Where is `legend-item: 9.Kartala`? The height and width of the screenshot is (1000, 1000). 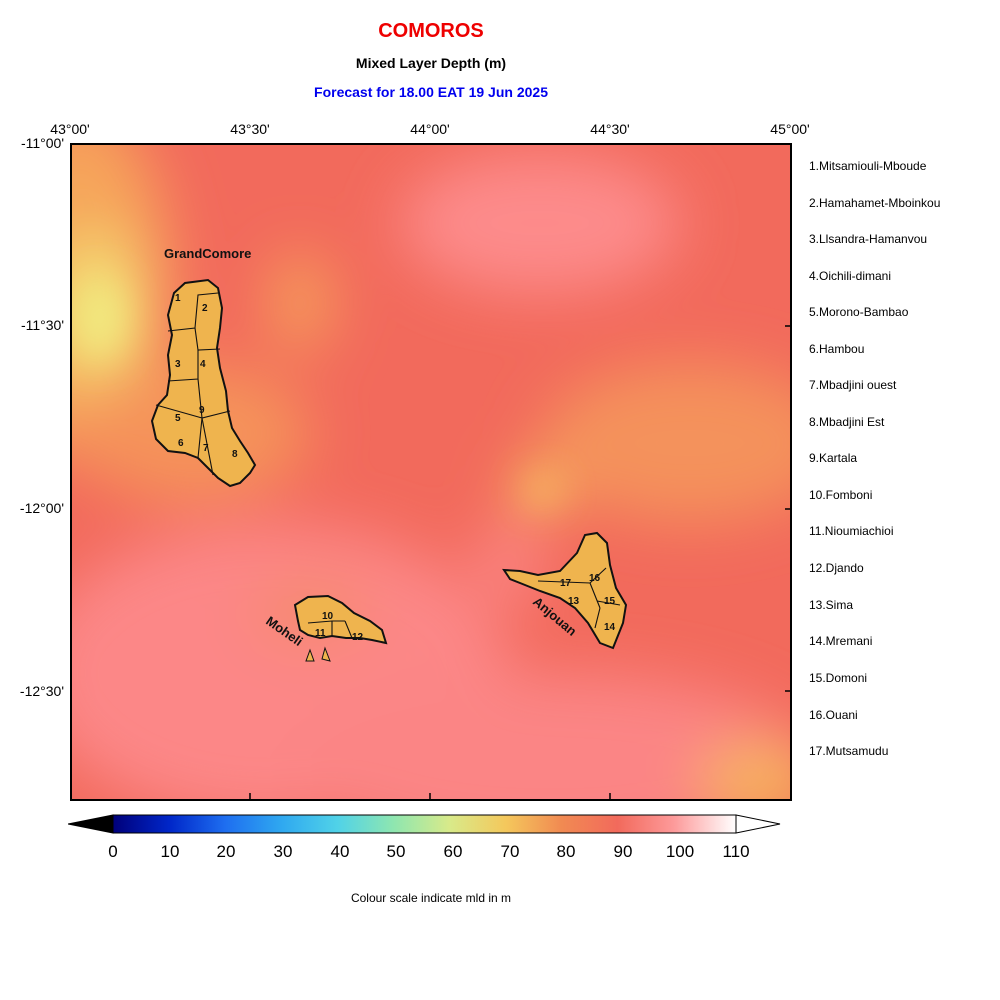
legend-item: 9.Kartala is located at coordinates (833, 458).